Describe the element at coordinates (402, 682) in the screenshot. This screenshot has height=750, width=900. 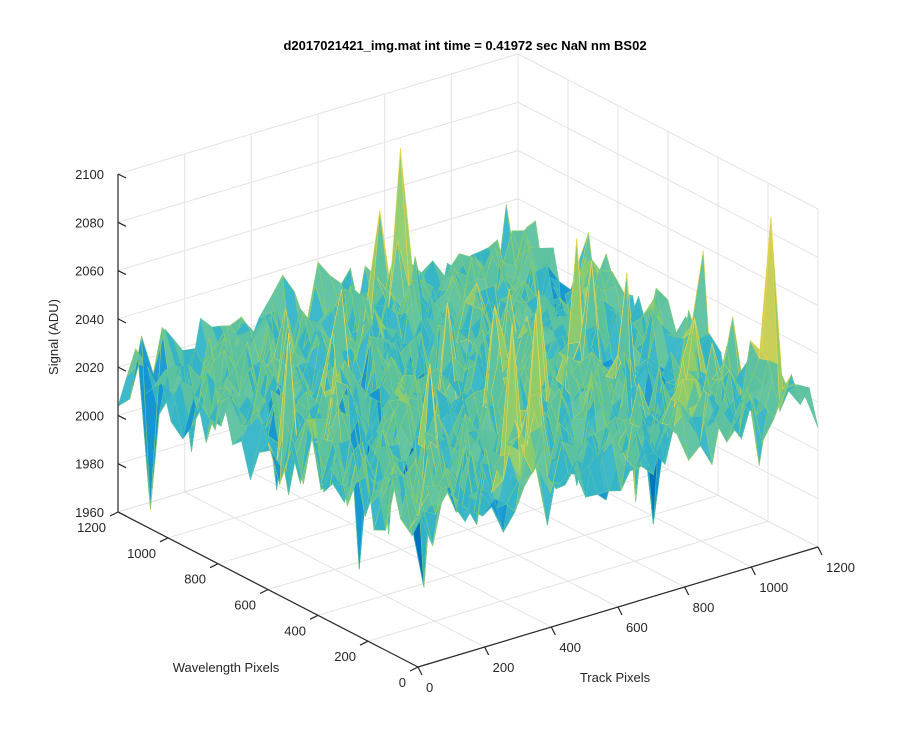
I see `y-tick-label: 0` at that location.